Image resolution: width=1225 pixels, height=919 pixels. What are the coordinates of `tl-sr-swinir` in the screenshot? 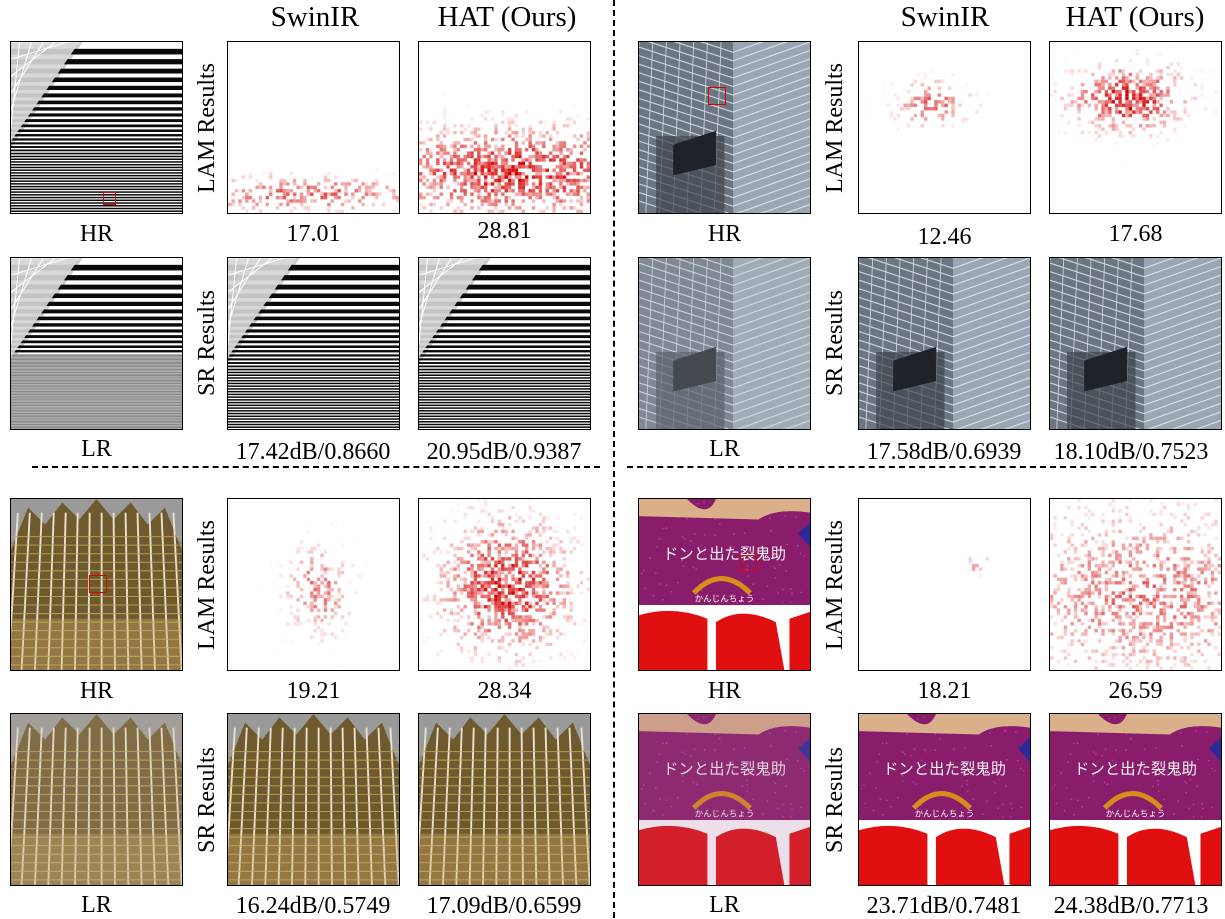 It's located at (313, 343).